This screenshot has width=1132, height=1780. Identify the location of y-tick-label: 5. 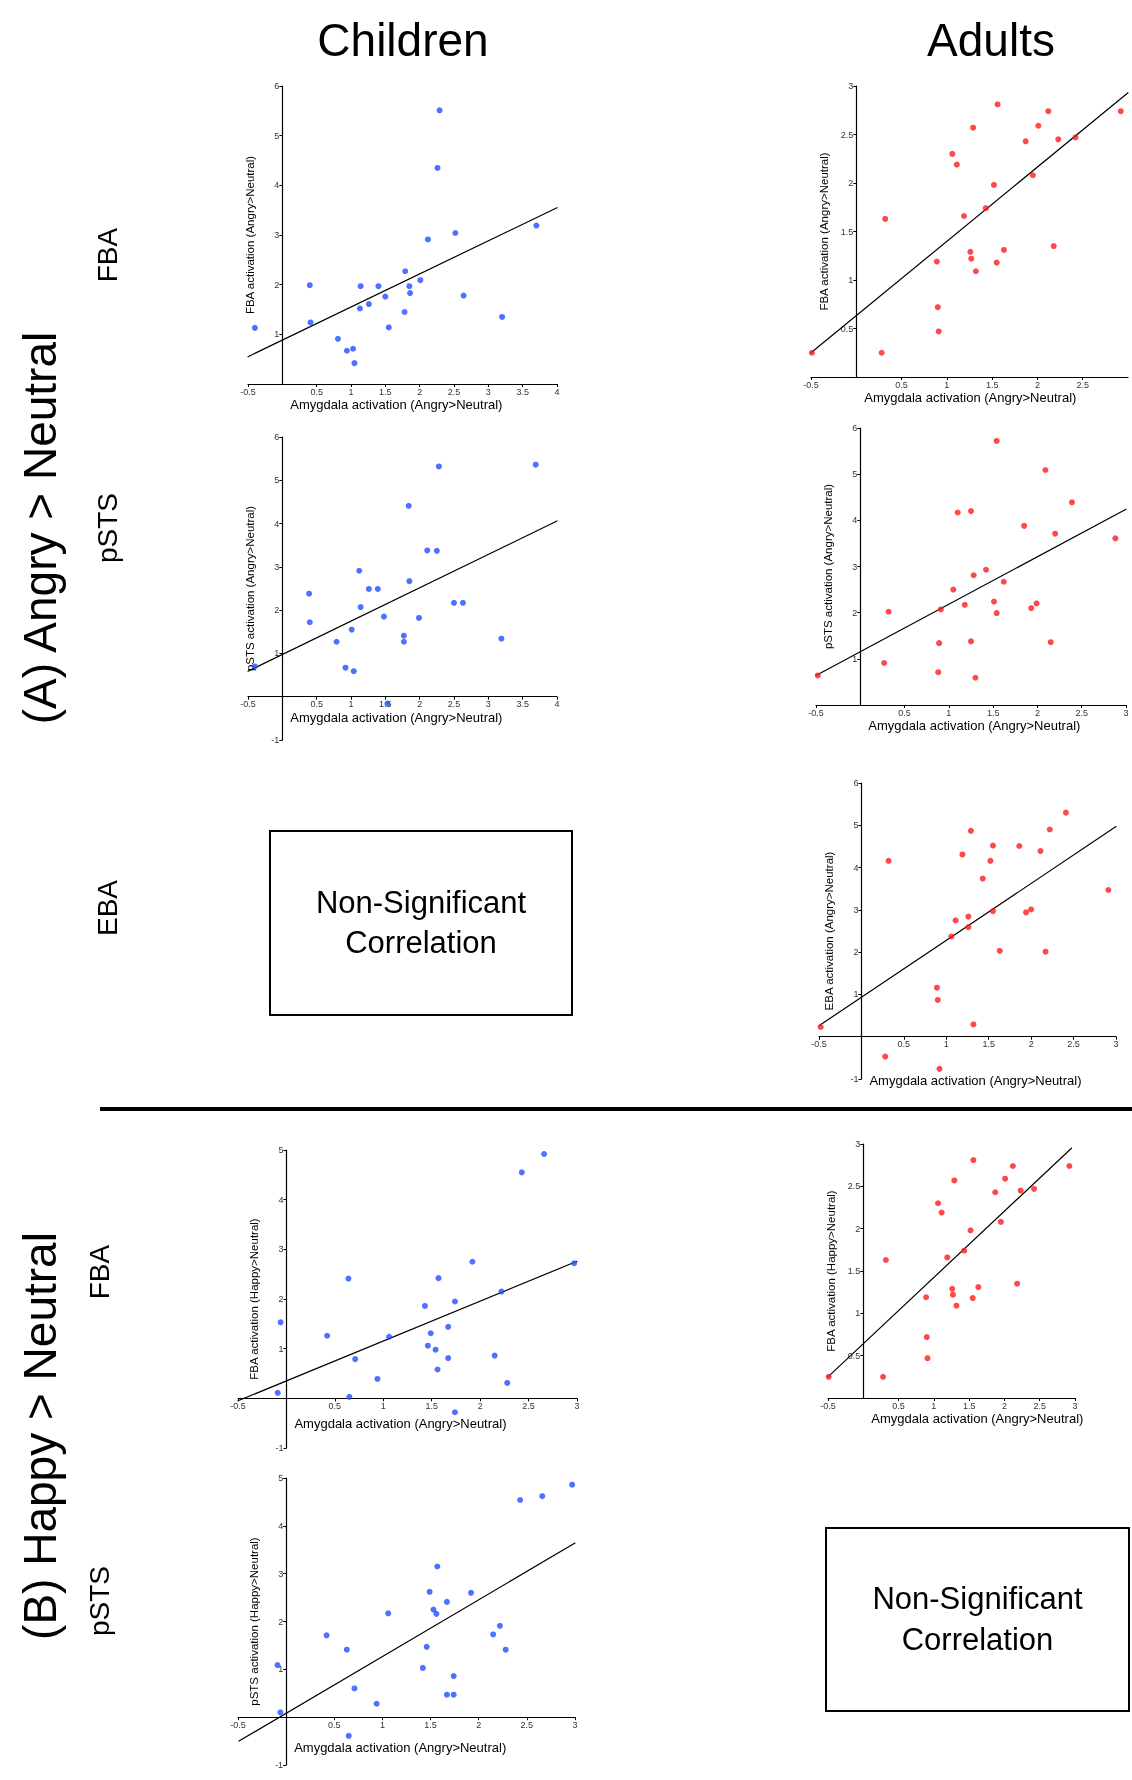
(855, 474).